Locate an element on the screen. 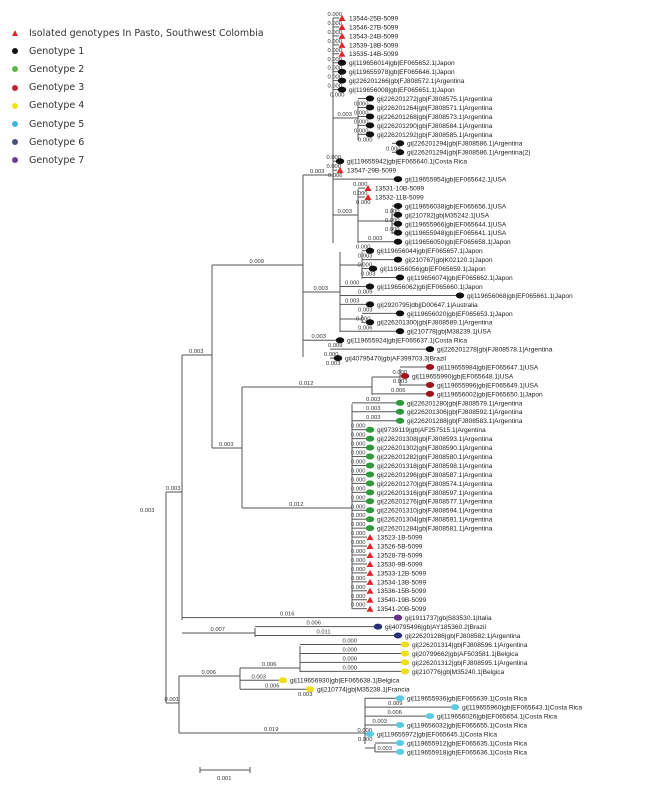 The image size is (659, 789). leaf-label: gi|119656050|gb|EF065658.1|Japon is located at coordinates (458, 242).